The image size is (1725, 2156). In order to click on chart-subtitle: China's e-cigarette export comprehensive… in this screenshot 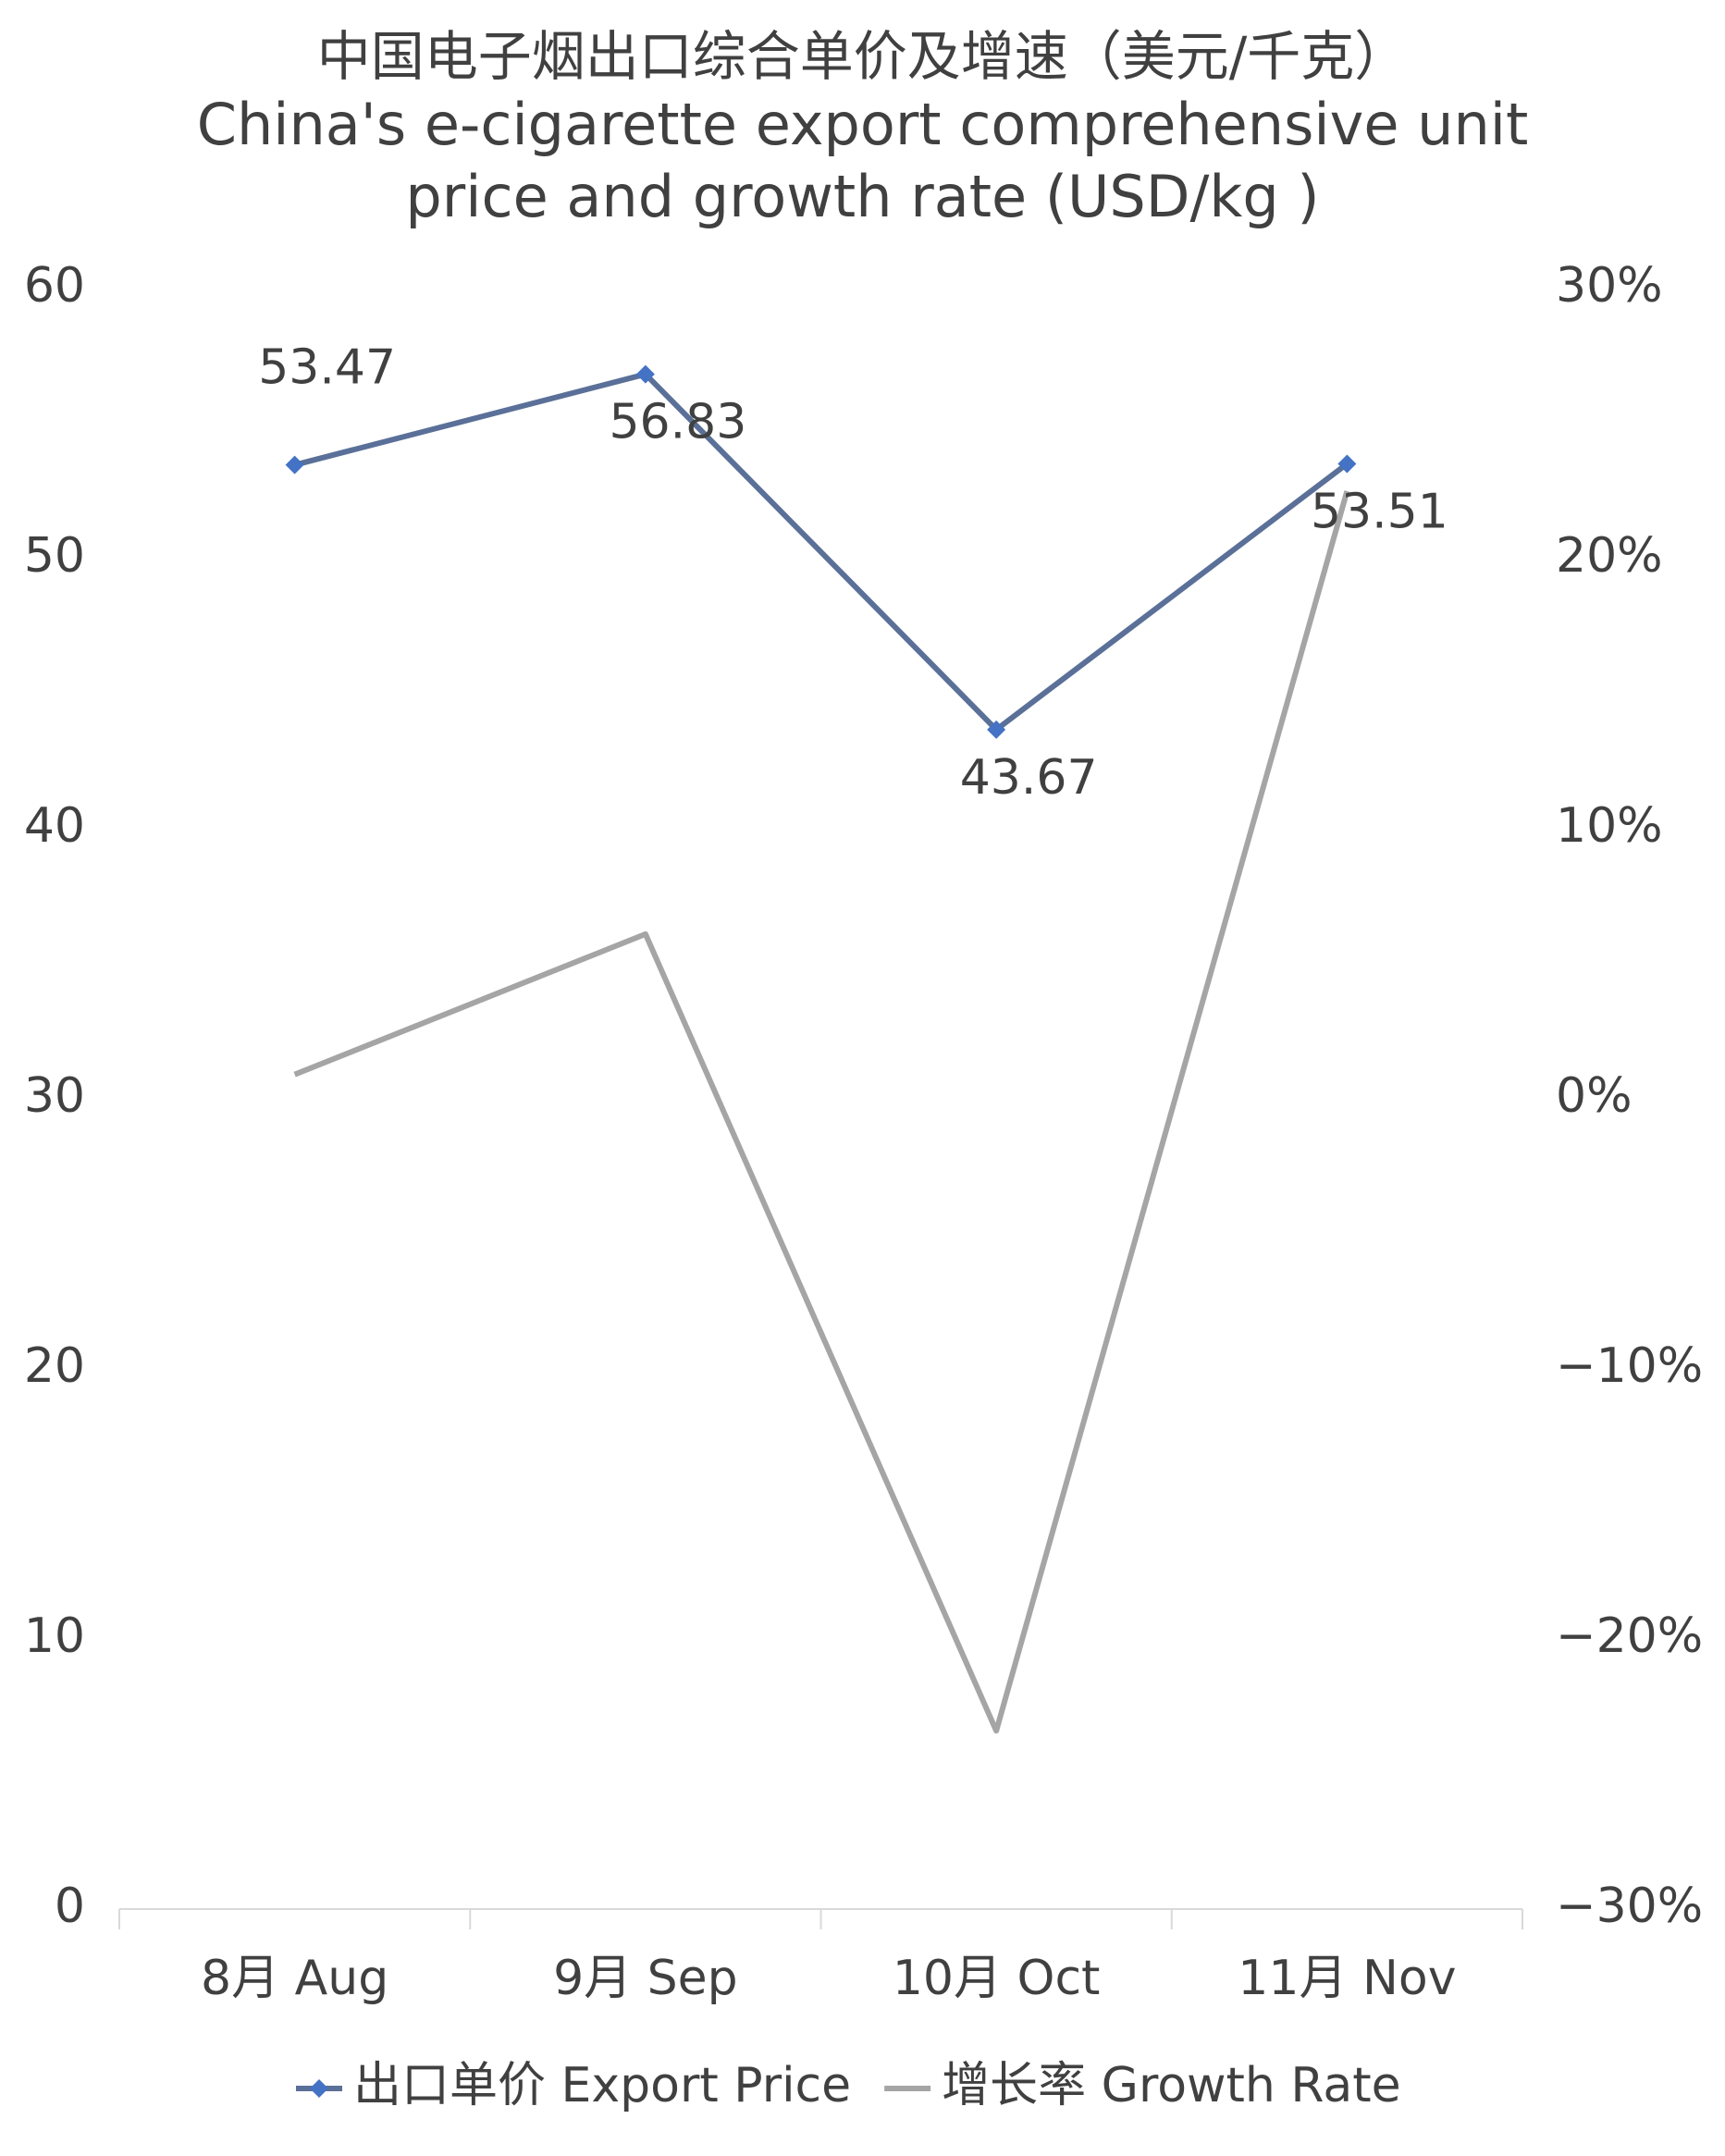, I will do `click(862, 161)`.